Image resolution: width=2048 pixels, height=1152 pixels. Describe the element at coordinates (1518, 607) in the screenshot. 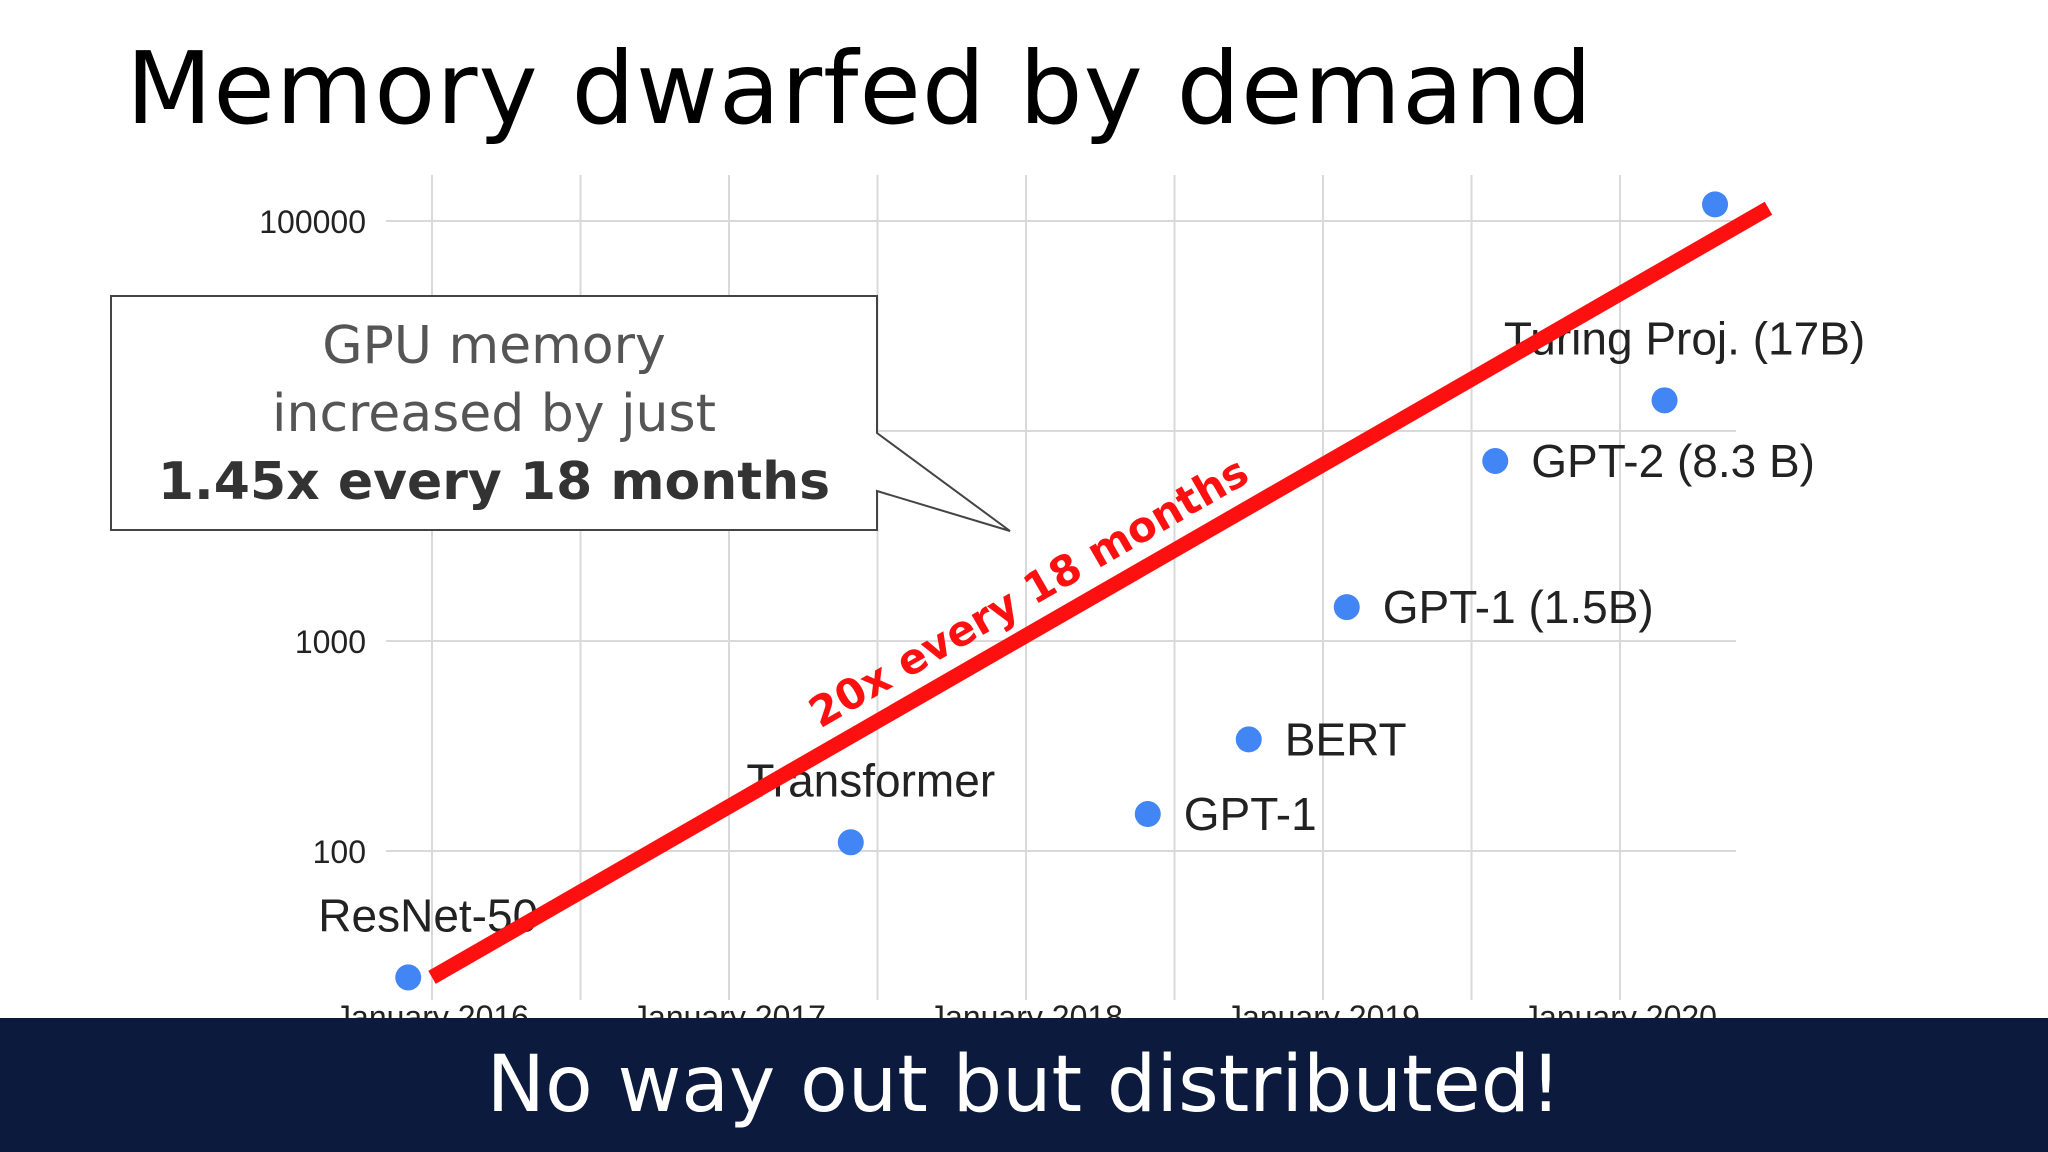

I see `point-label: GPT-1 (1.5B)` at that location.